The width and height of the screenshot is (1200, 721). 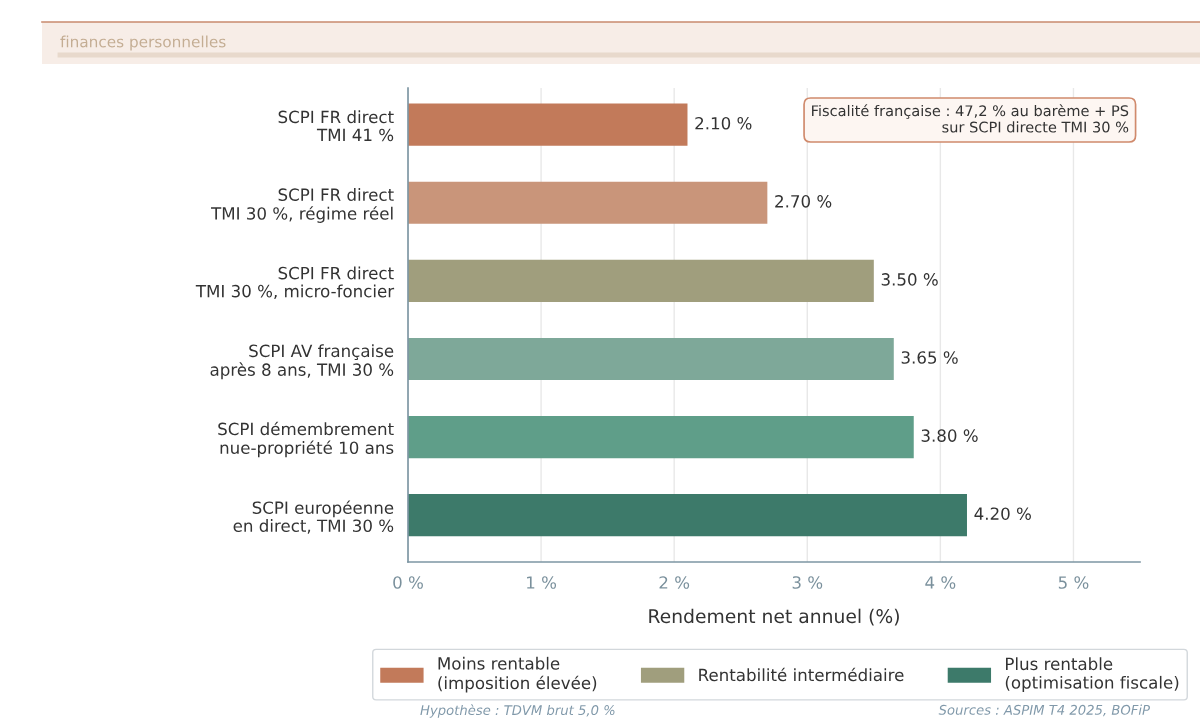 What do you see at coordinates (336, 126) in the screenshot?
I see `y-tick-label: SCPI FR direct TMI 41 %` at bounding box center [336, 126].